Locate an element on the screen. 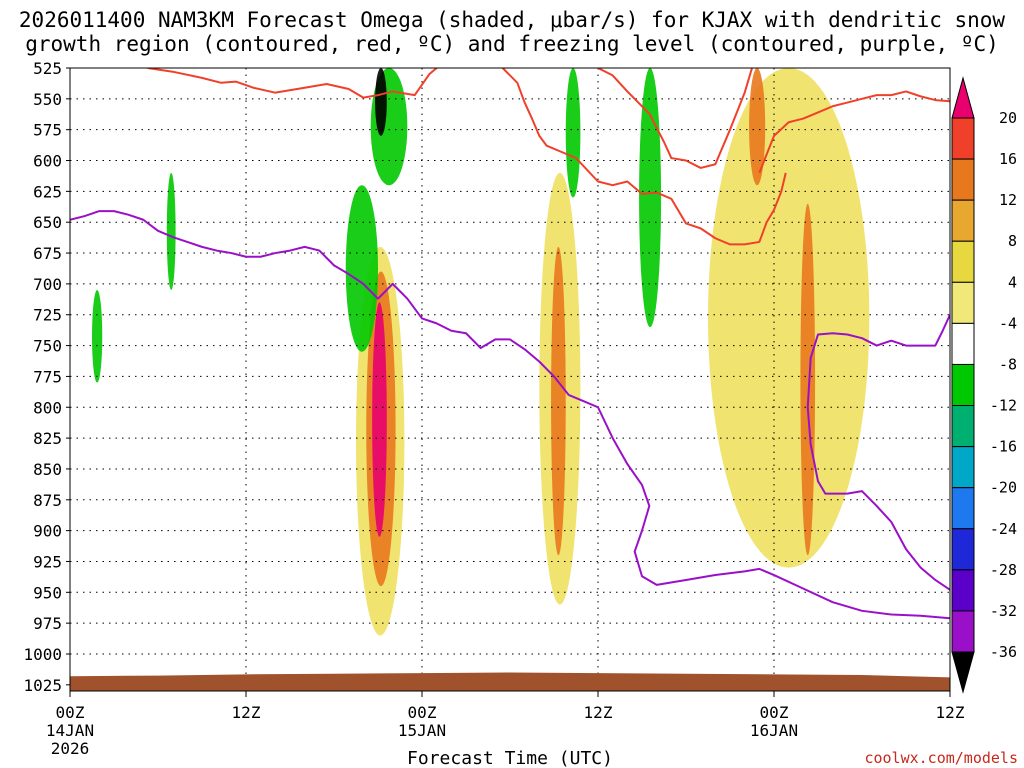 The width and height of the screenshot is (1024, 768). colorbar-label: -8 is located at coordinates (1008, 364).